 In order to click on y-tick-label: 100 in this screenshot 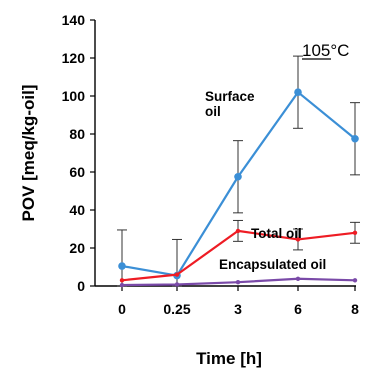, I will do `click(74, 96)`.